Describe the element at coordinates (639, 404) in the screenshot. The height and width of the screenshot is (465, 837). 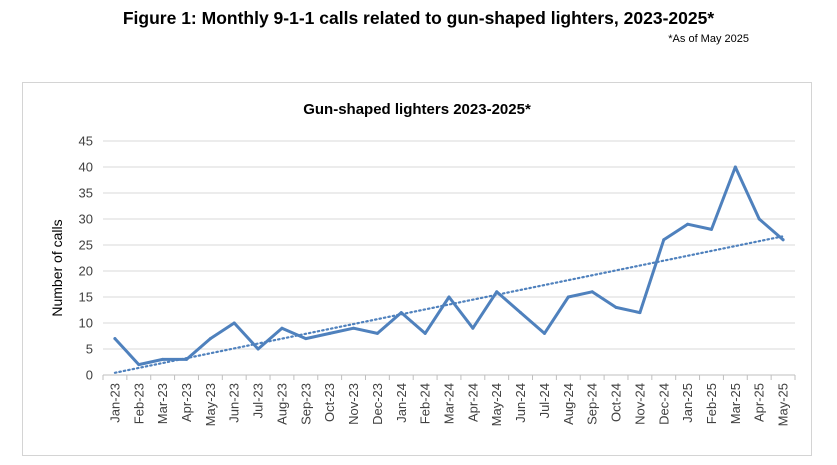
I see `x-tick-label: Nov-24` at that location.